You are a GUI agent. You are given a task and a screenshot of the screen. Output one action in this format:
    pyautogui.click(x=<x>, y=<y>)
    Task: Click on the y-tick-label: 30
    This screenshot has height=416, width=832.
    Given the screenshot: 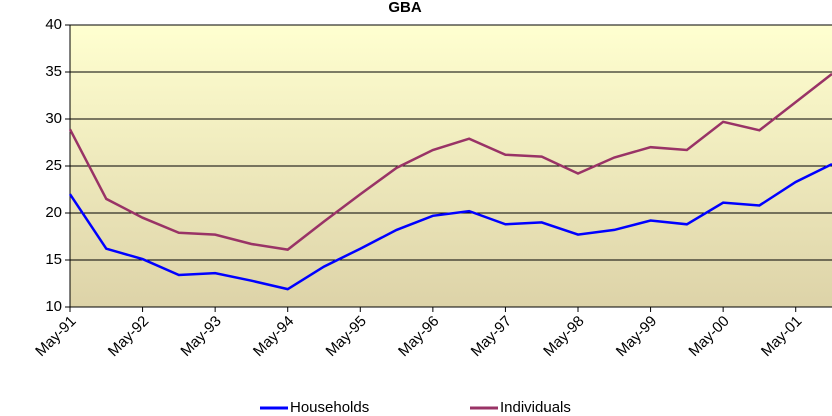 What is the action you would take?
    pyautogui.click(x=53, y=118)
    